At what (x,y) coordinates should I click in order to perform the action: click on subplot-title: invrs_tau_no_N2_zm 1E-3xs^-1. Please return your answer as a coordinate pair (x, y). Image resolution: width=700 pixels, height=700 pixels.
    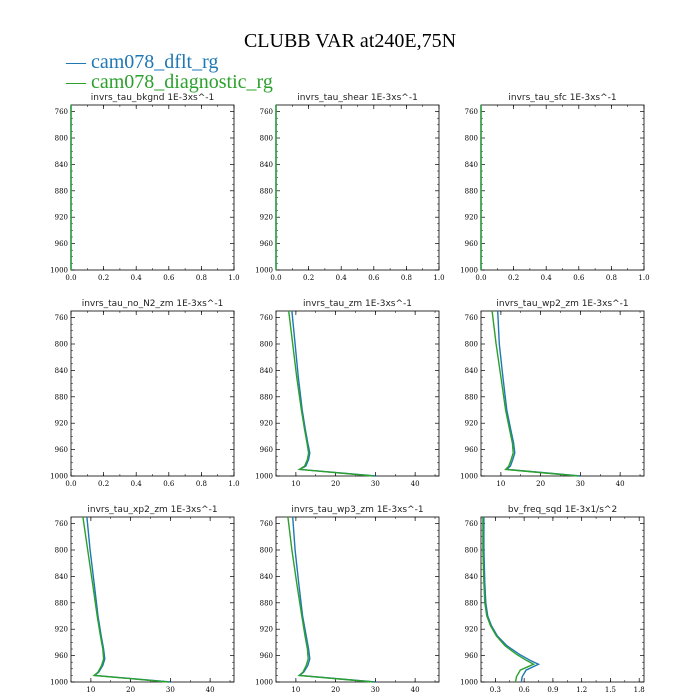
    Looking at the image, I should click on (153, 304).